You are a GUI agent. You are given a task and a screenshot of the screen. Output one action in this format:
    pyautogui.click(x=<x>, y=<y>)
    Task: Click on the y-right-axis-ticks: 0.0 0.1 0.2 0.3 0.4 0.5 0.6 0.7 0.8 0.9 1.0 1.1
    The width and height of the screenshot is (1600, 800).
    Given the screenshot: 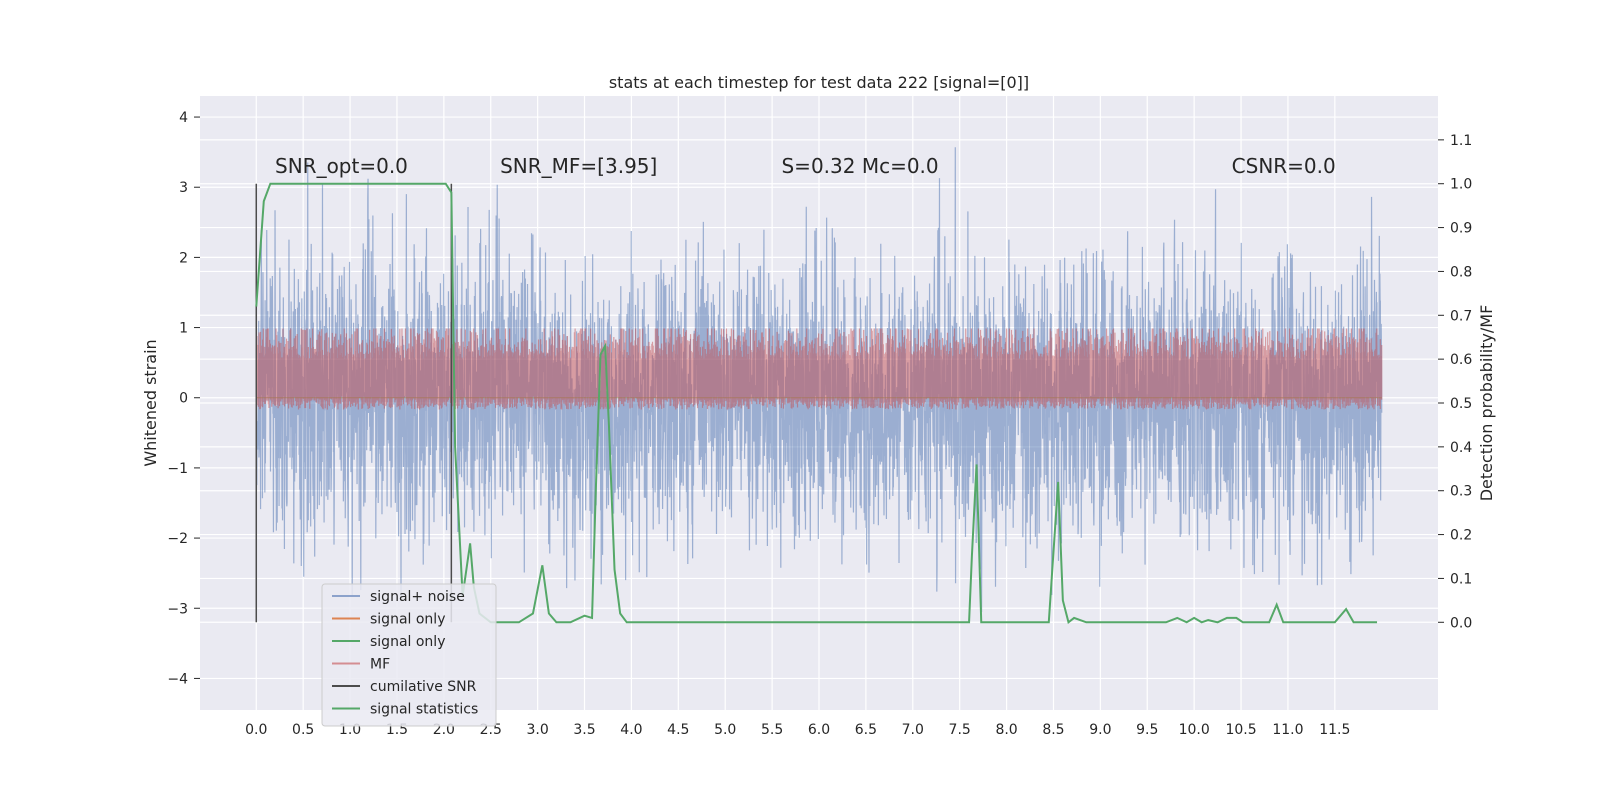 What is the action you would take?
    pyautogui.click(x=1455, y=382)
    